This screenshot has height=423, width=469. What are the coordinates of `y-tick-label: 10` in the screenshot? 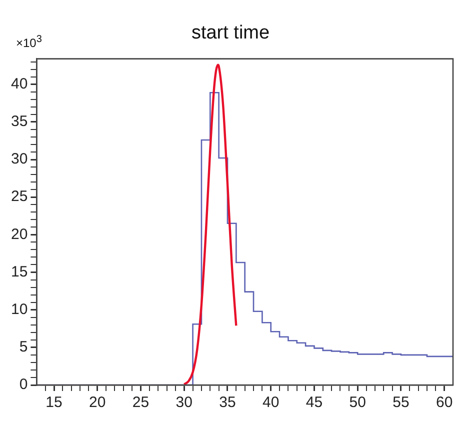 It's located at (19, 309).